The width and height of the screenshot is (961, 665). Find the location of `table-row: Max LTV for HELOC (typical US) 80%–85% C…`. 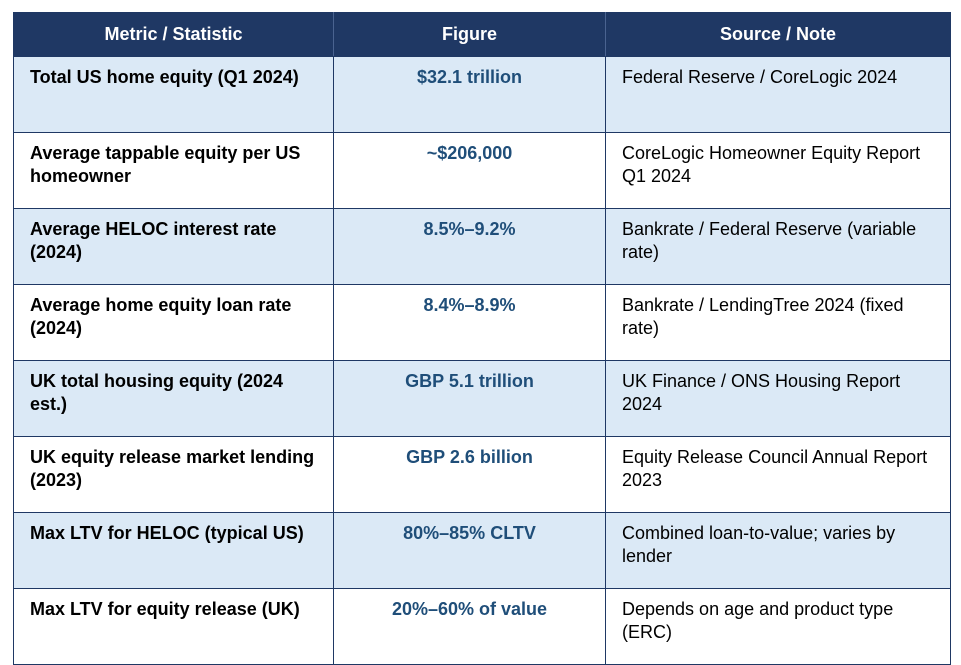

table-row: Max LTV for HELOC (typical US) 80%–85% C… is located at coordinates (482, 550).